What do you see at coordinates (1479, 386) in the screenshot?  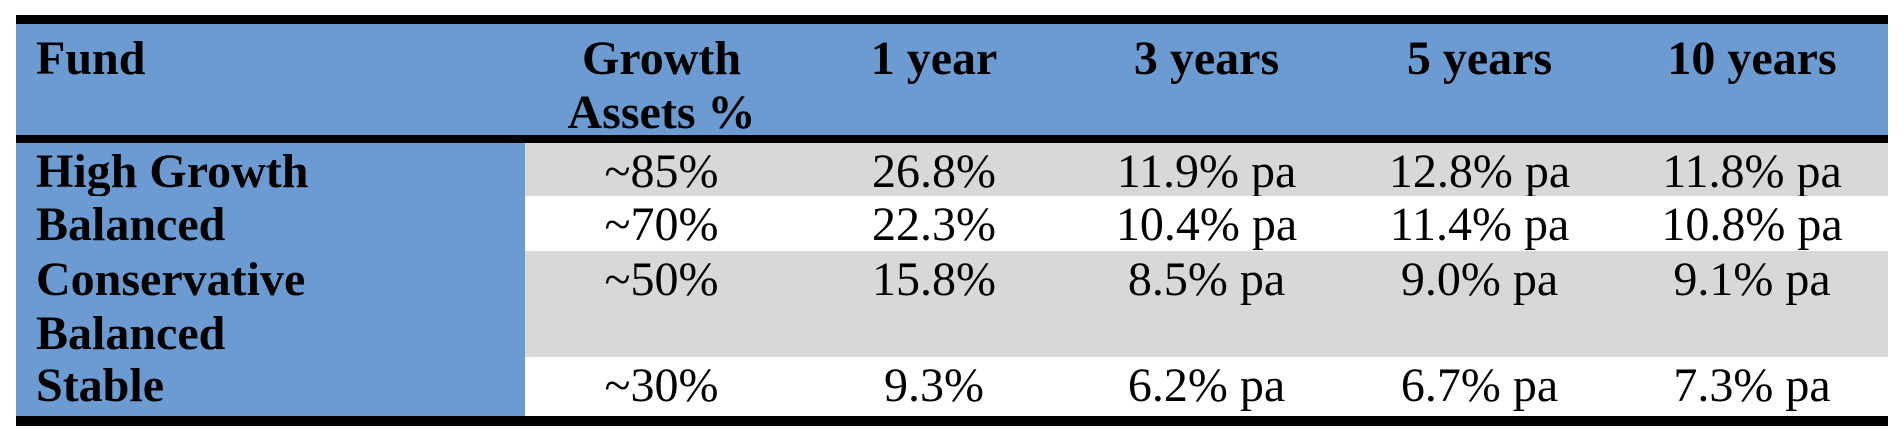 I see `value-cell-5-years: 6.7% pa` at bounding box center [1479, 386].